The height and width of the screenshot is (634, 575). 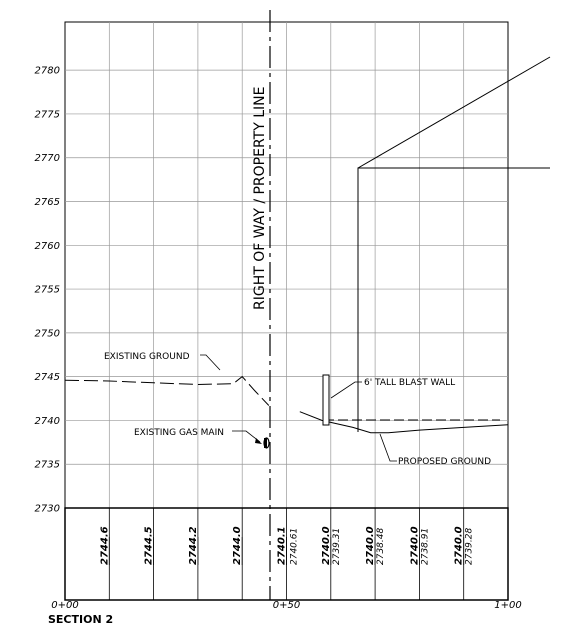 I want to click on structure-outline, so click(x=453, y=299).